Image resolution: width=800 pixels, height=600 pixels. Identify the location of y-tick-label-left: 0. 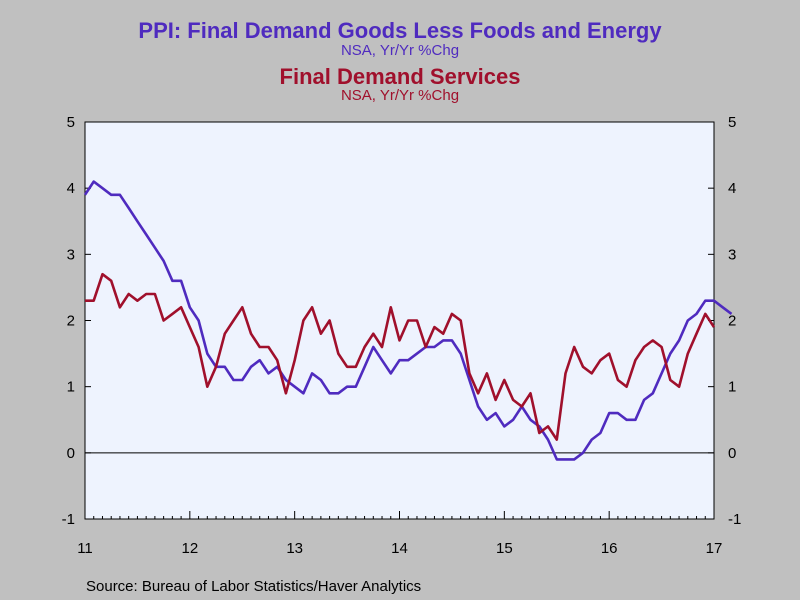
(71, 453).